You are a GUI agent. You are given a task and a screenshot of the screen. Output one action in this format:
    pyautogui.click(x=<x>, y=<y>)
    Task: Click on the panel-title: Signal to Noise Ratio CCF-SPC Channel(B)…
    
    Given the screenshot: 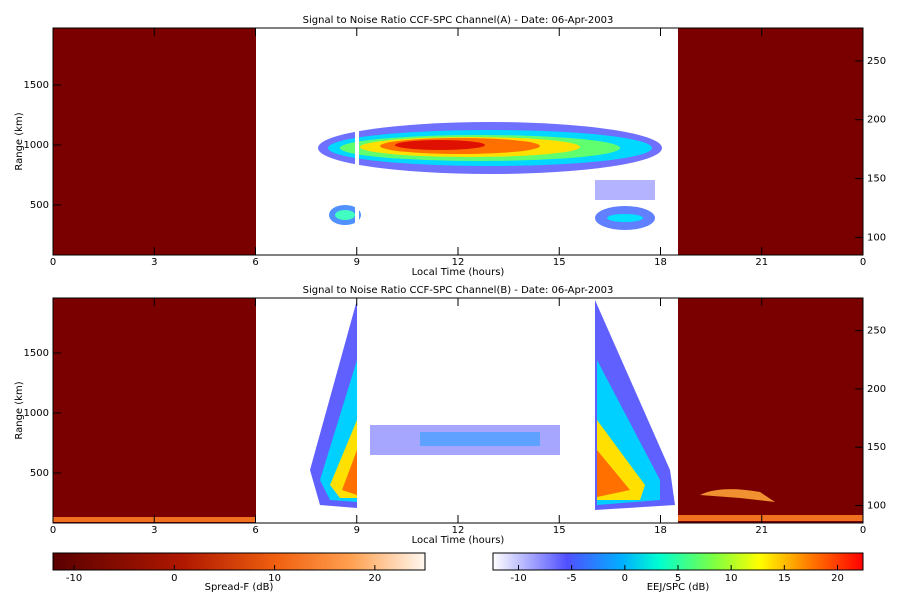 What is the action you would take?
    pyautogui.click(x=458, y=290)
    